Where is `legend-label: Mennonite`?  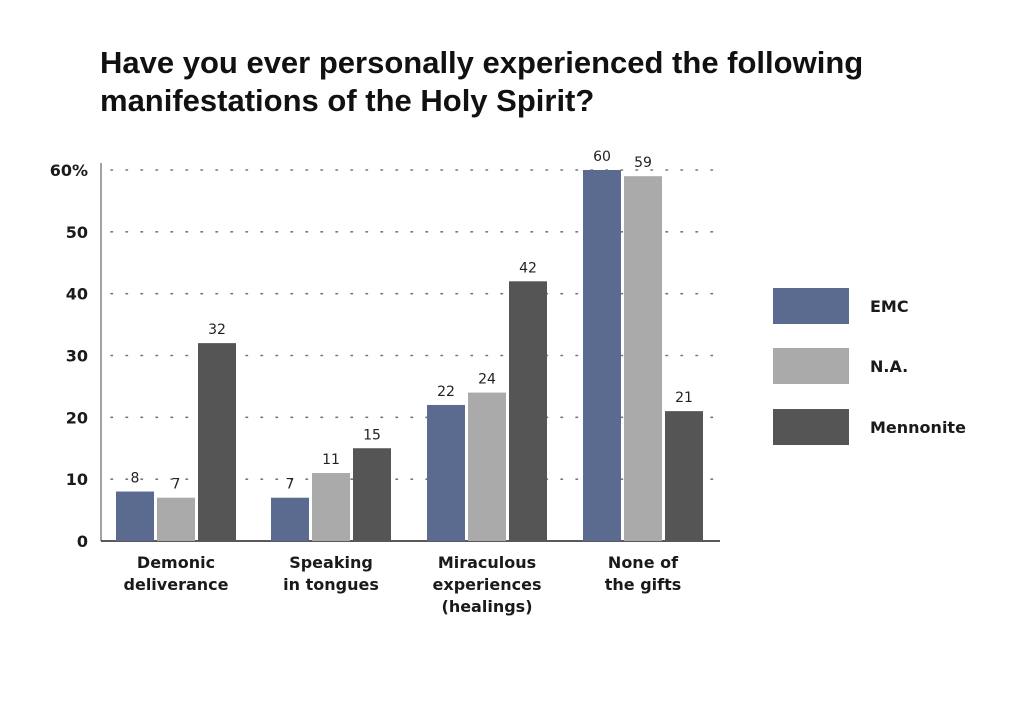 legend-label: Mennonite is located at coordinates (918, 427).